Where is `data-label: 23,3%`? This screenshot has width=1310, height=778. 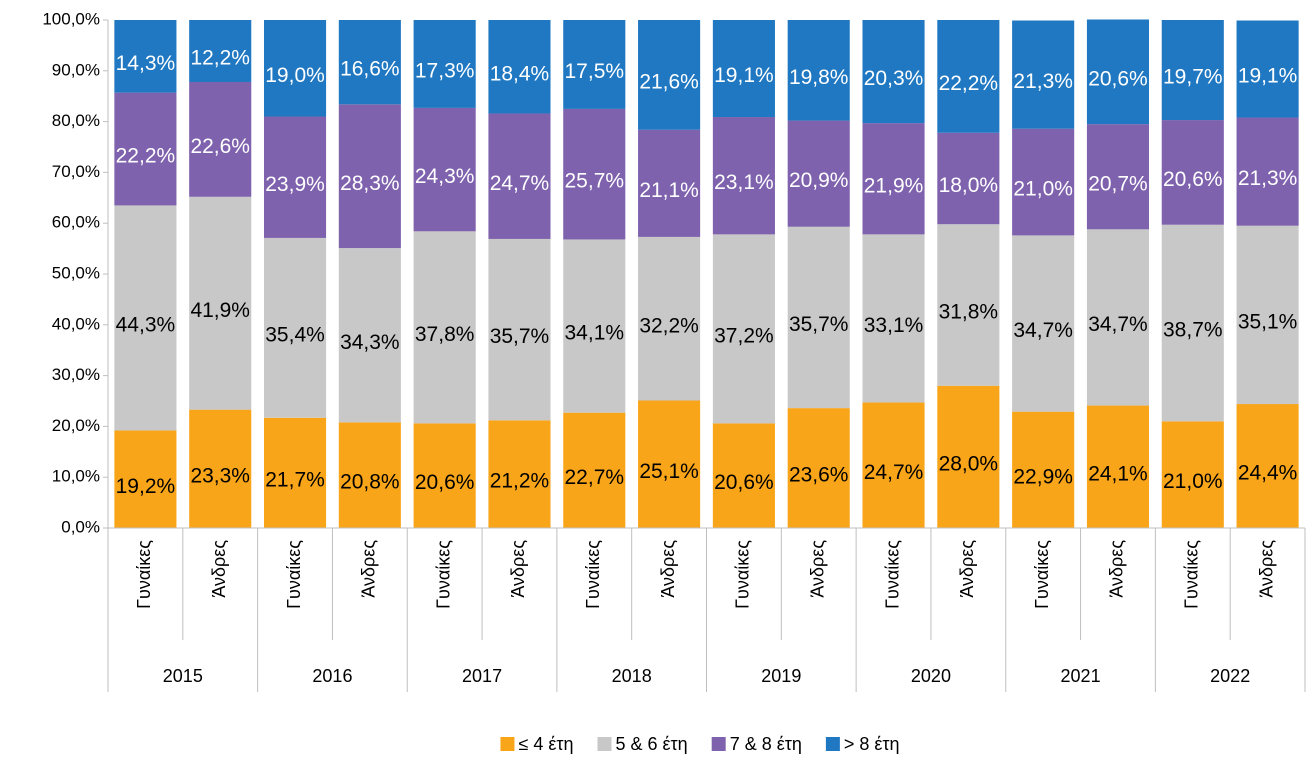
data-label: 23,3% is located at coordinates (220, 475).